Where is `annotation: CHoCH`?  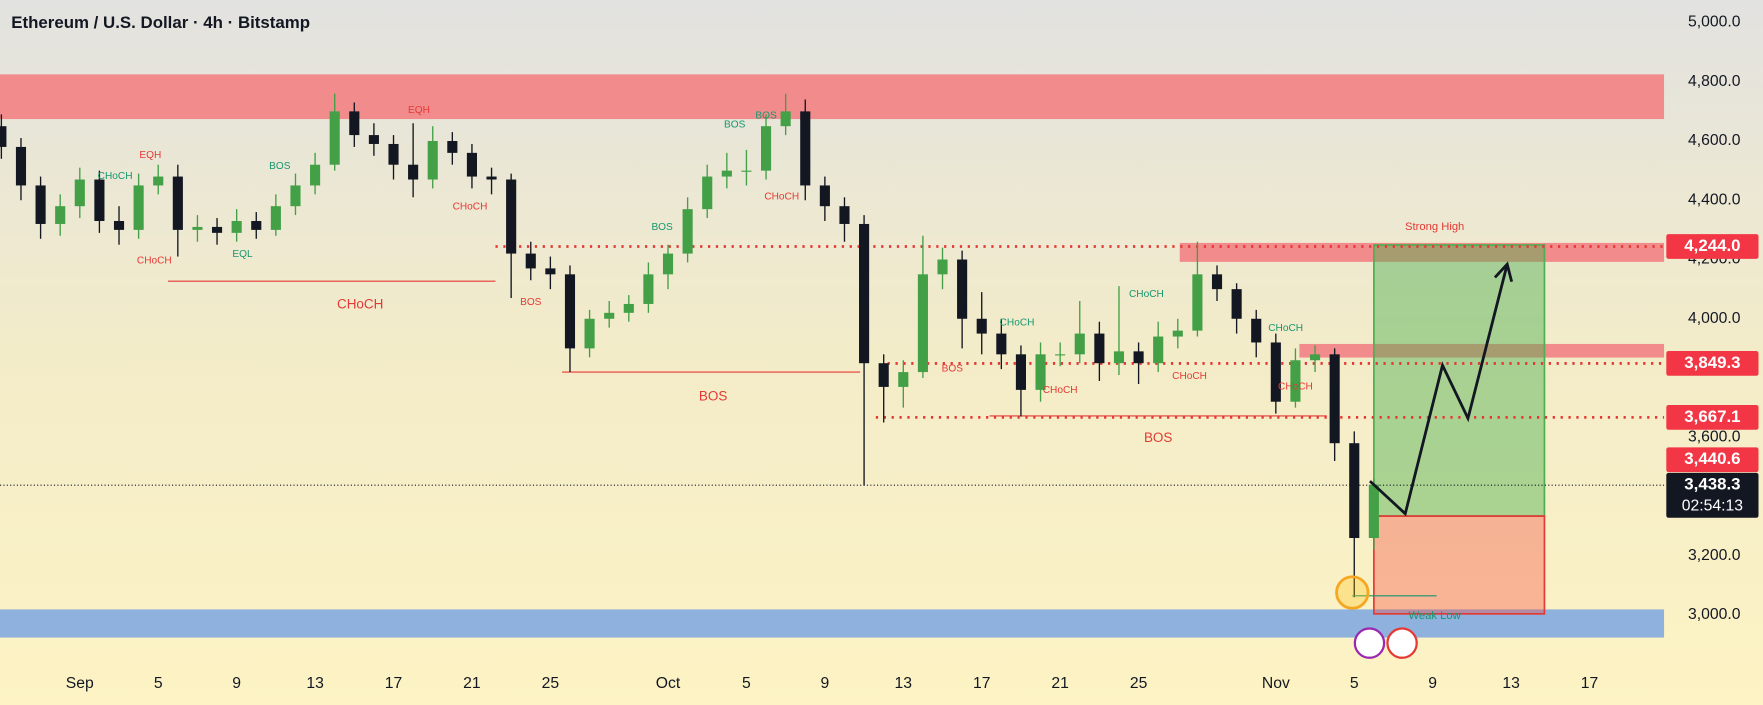 annotation: CHoCH is located at coordinates (360, 303).